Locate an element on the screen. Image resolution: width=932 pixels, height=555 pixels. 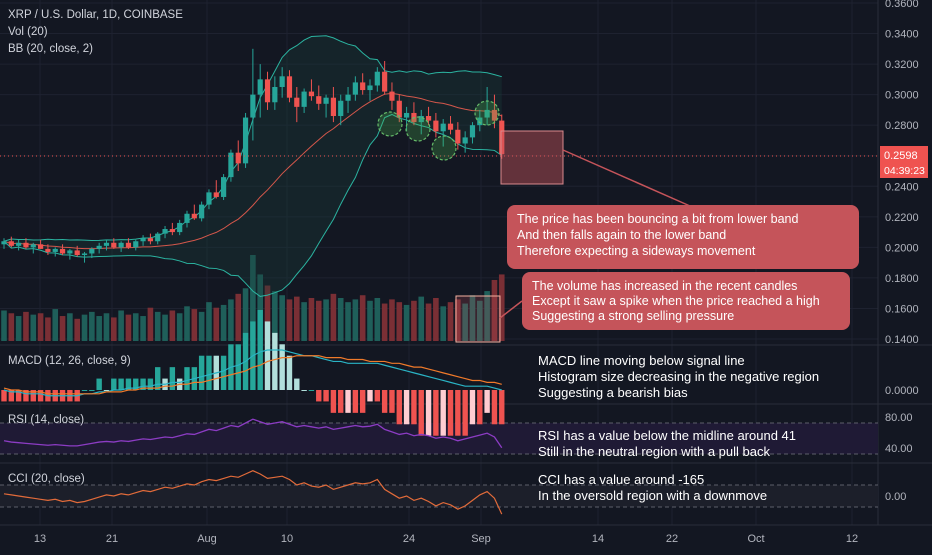
volume-note-line-3: Suggesting a strong selling pressure is located at coordinates (633, 316).